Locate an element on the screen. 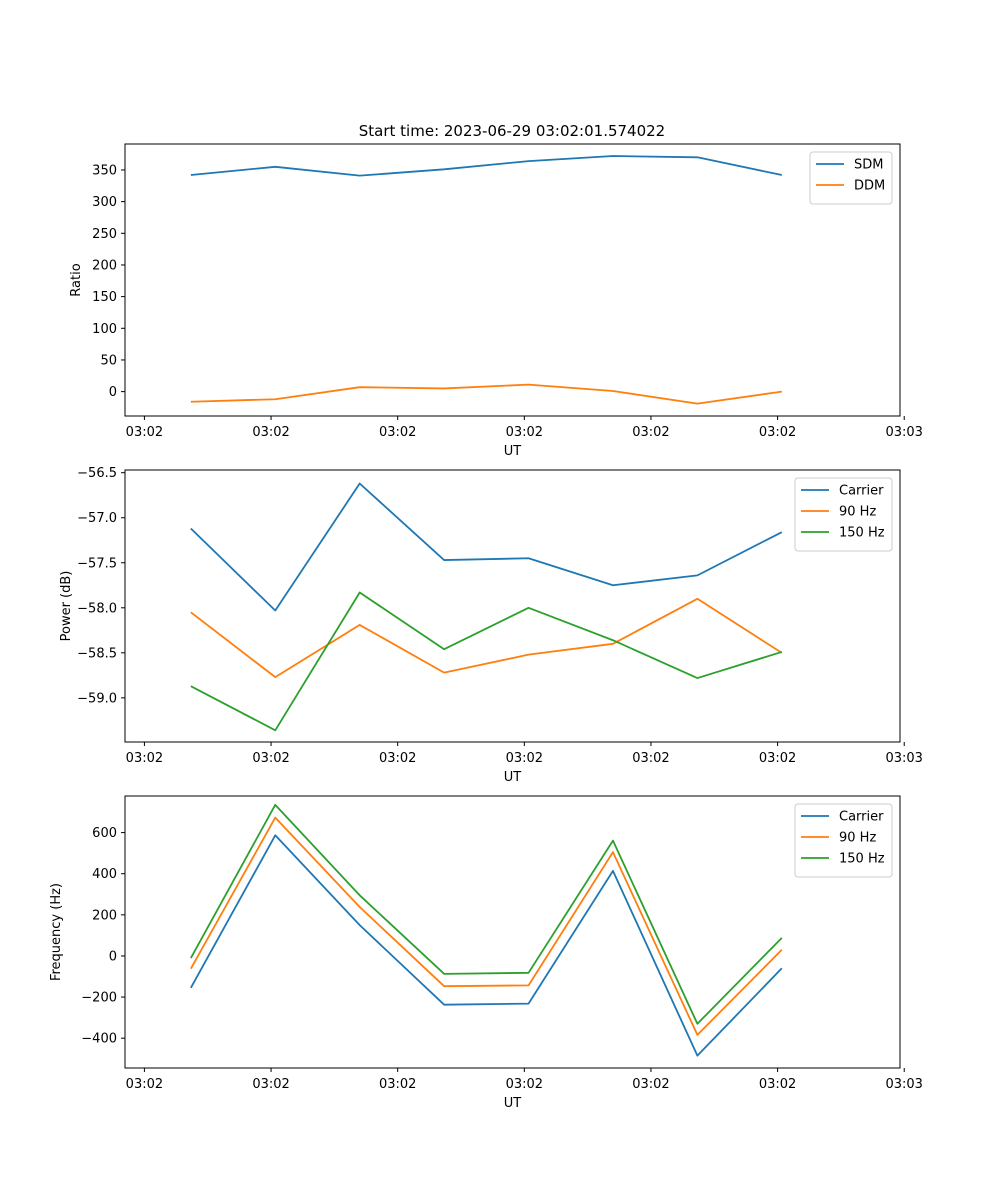  y-tick-label: −59.0 is located at coordinates (97, 698).